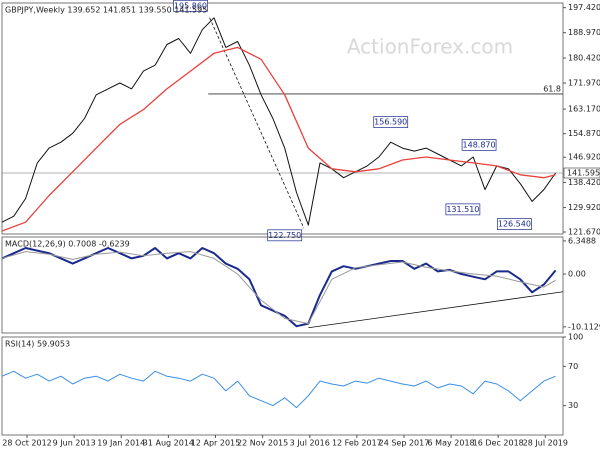 The width and height of the screenshot is (600, 450). I want to click on x-tick-label: 19 Jan 2014, so click(121, 443).